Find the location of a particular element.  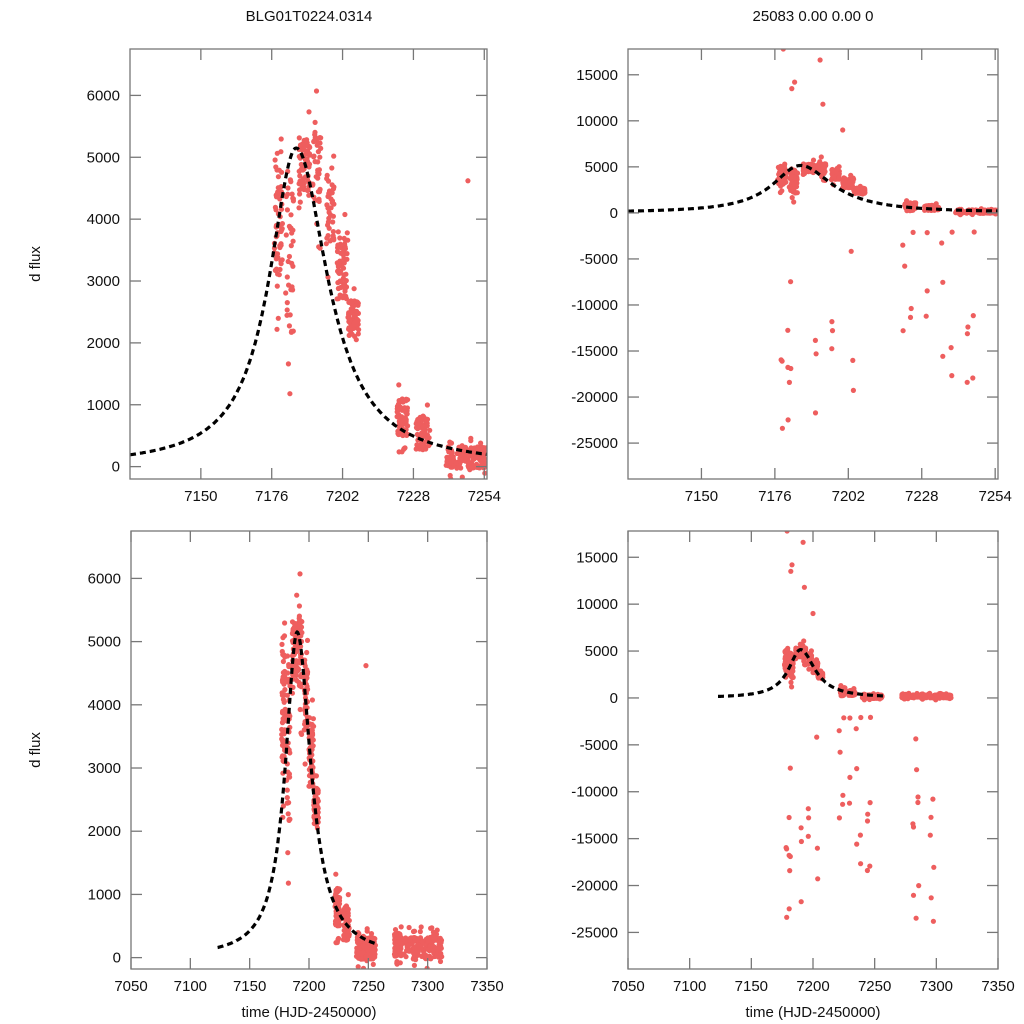

xlabel-left: time (HJD-2450000) is located at coordinates (308, 1012).